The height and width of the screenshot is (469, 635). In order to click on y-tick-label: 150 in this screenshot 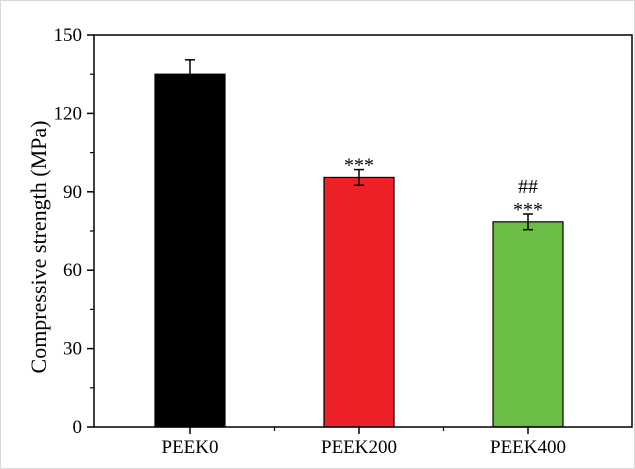, I will do `click(68, 35)`.